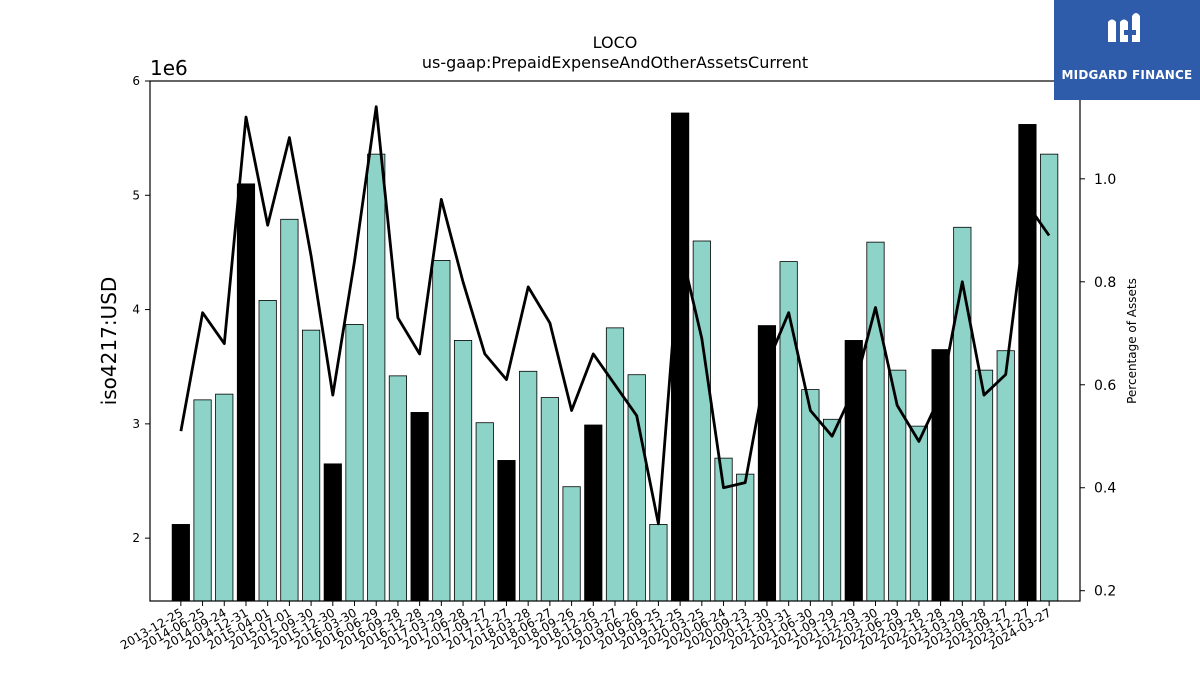 This screenshot has height=675, width=1200. I want to click on y-tick-label: 3, so click(136, 424).